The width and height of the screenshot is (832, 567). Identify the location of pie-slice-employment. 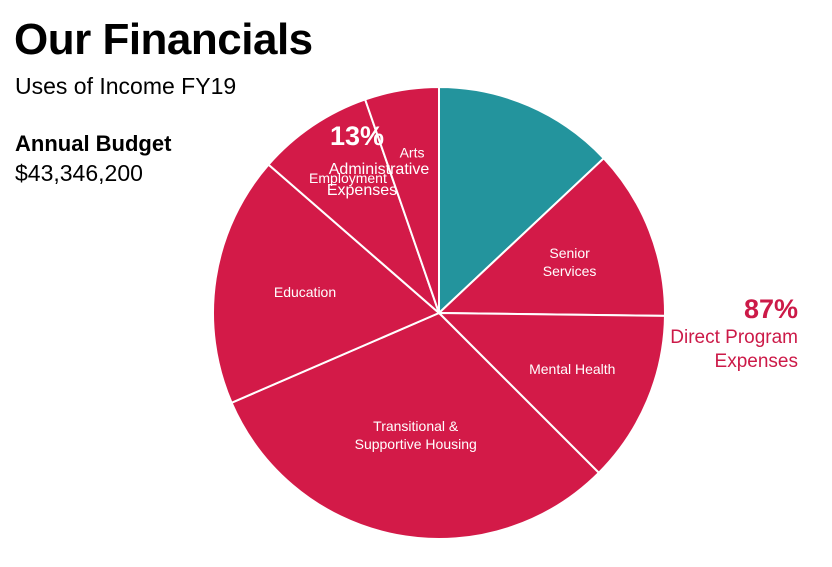
(354, 207).